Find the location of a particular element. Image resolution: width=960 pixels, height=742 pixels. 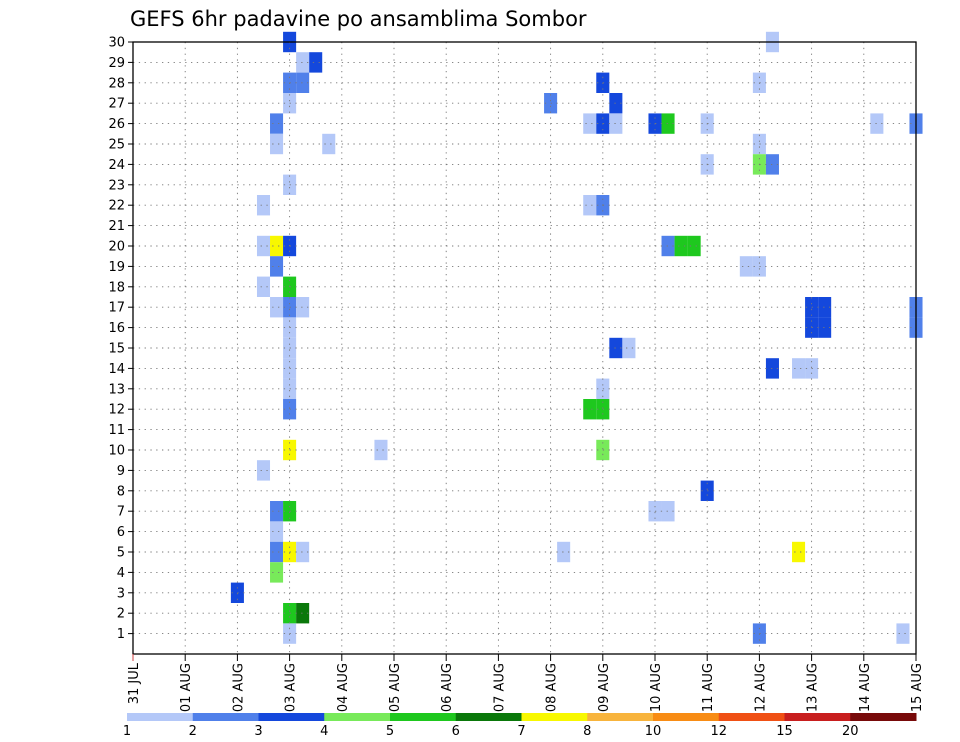

x-tick-label: 09 AUG is located at coordinates (604, 687).